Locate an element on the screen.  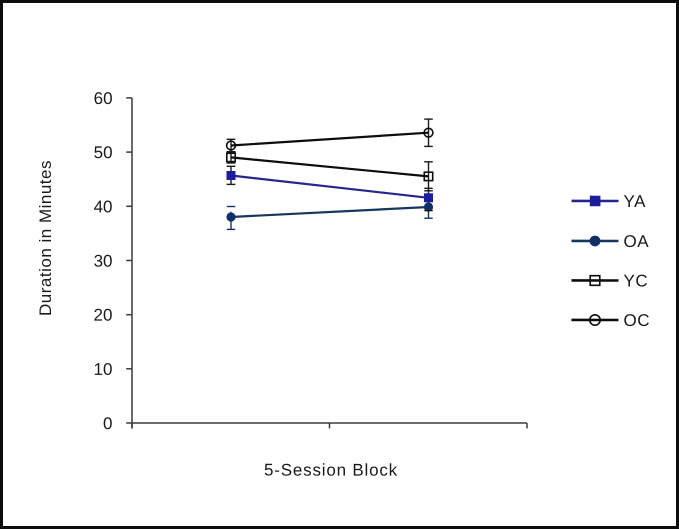
svg-text: YA is located at coordinates (635, 201).